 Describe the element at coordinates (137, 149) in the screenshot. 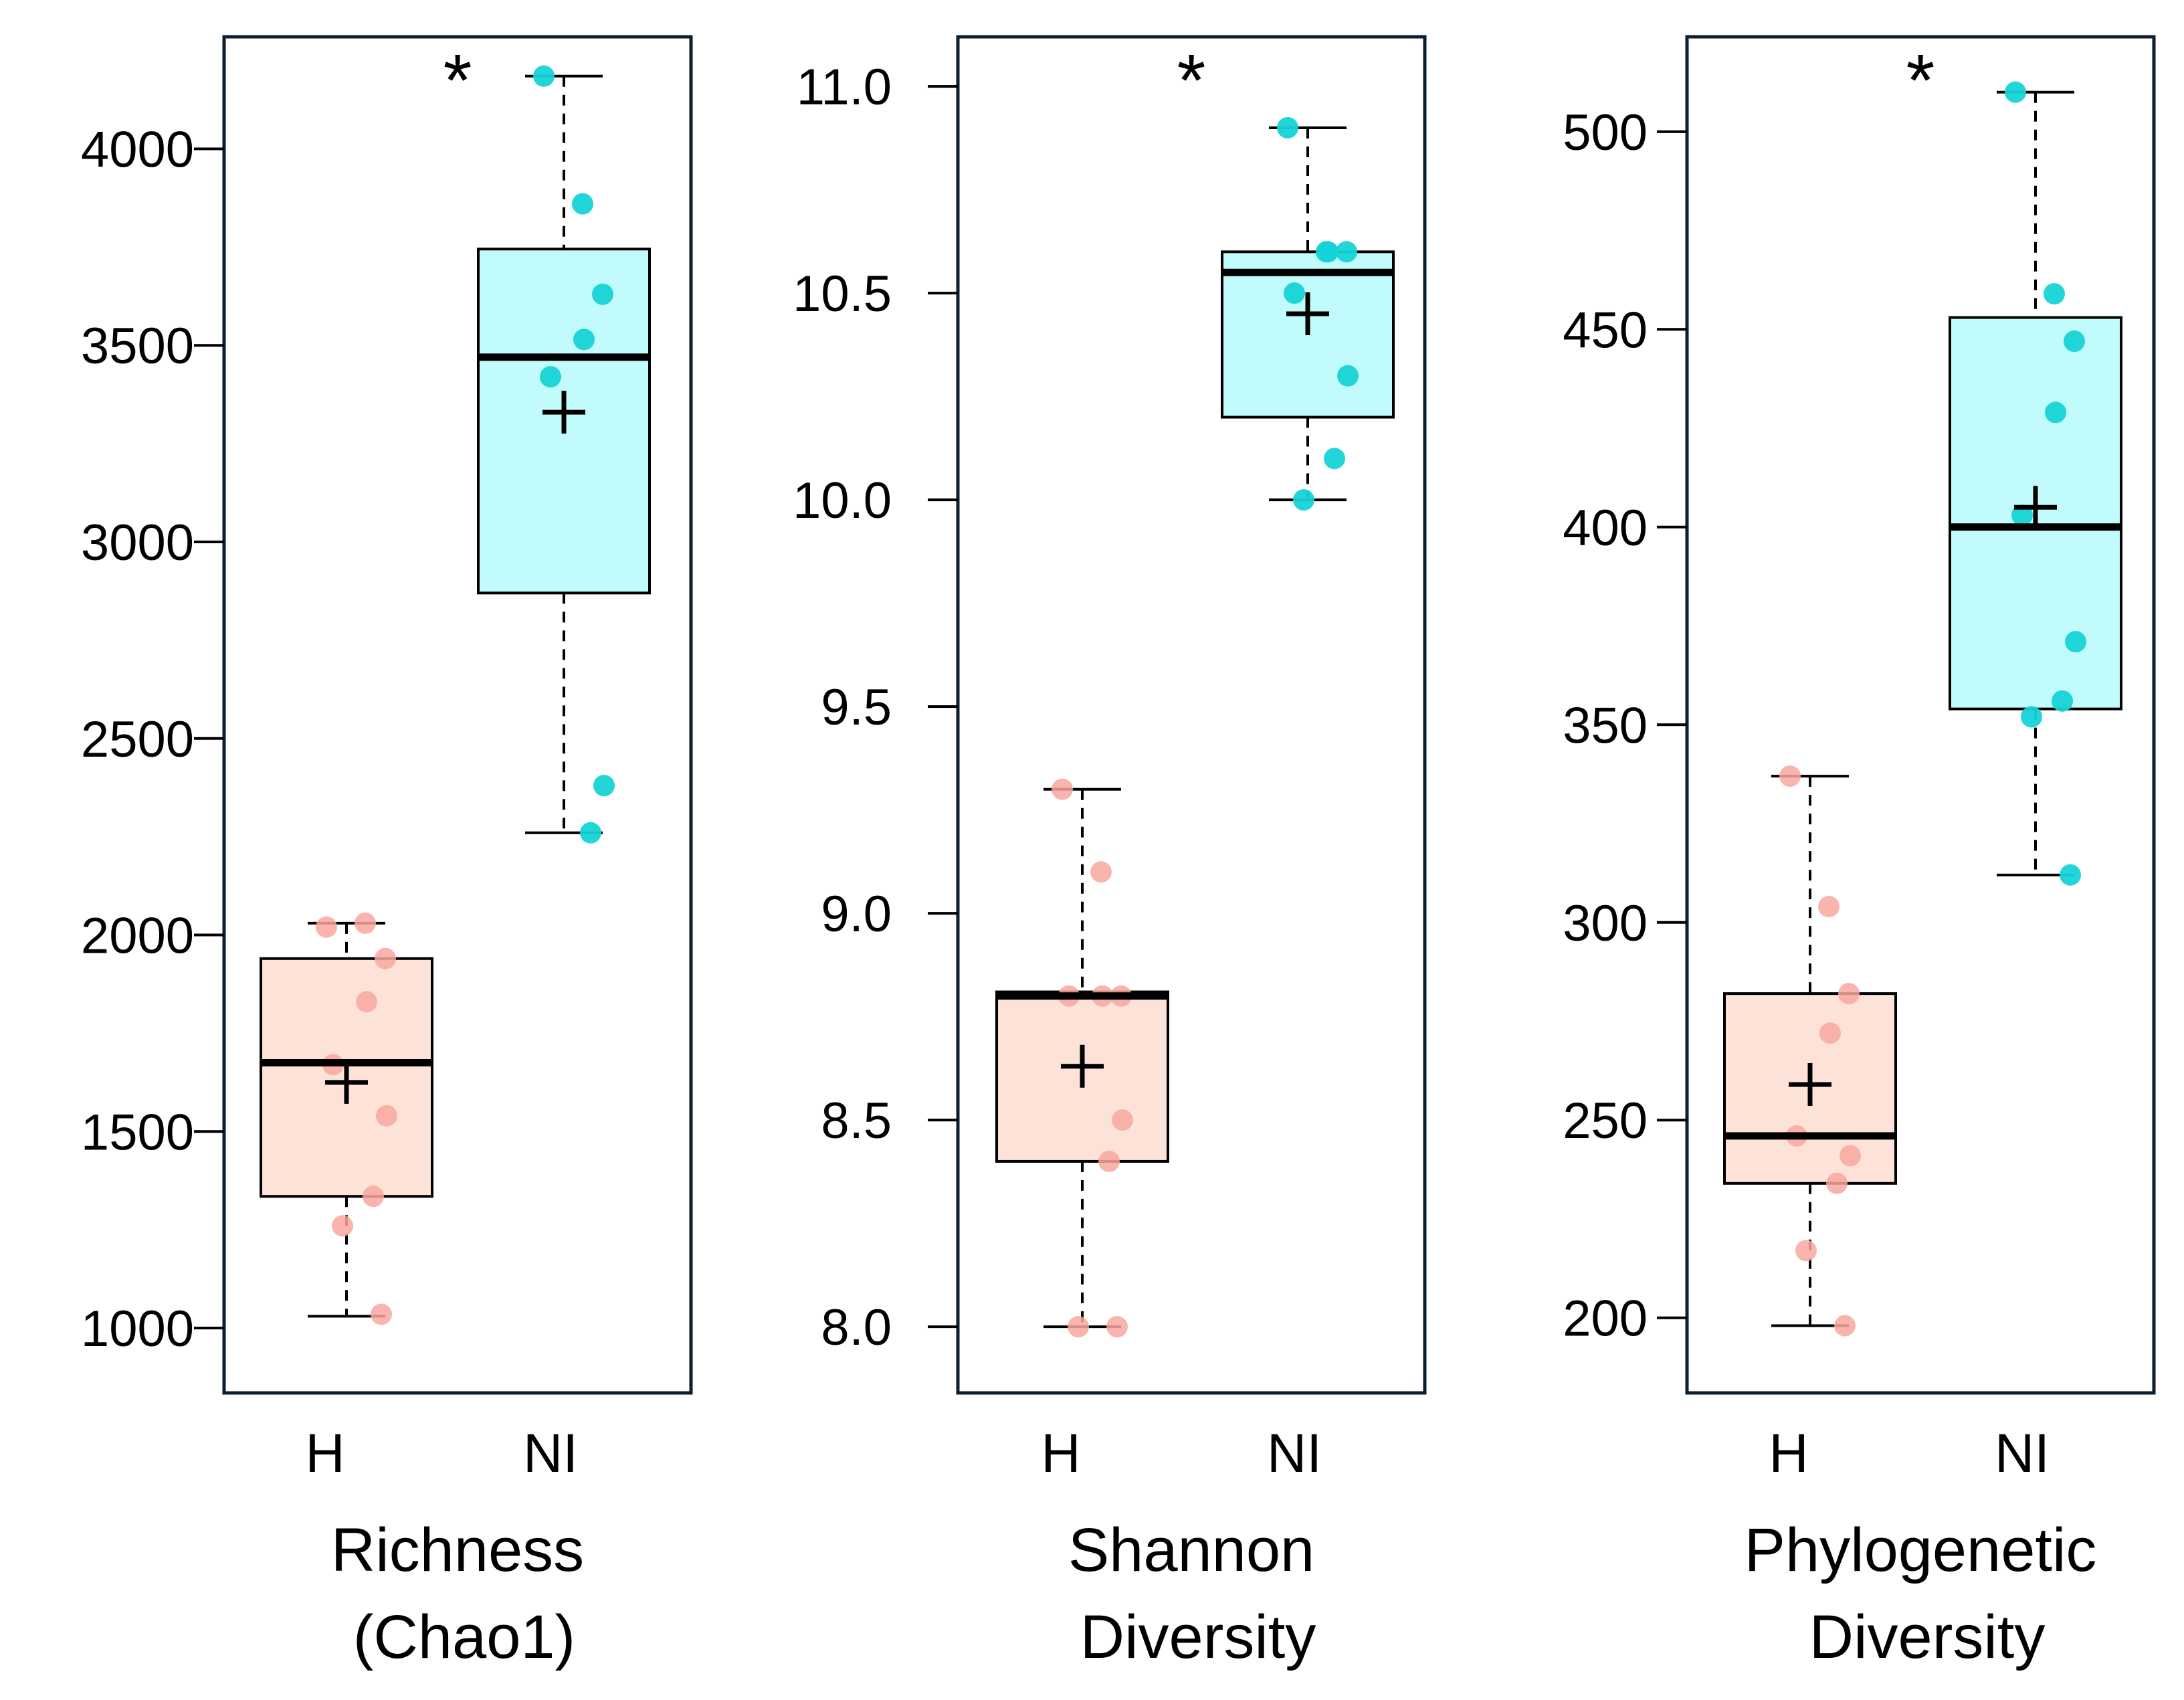

I see `y-tick-label: 4000` at that location.